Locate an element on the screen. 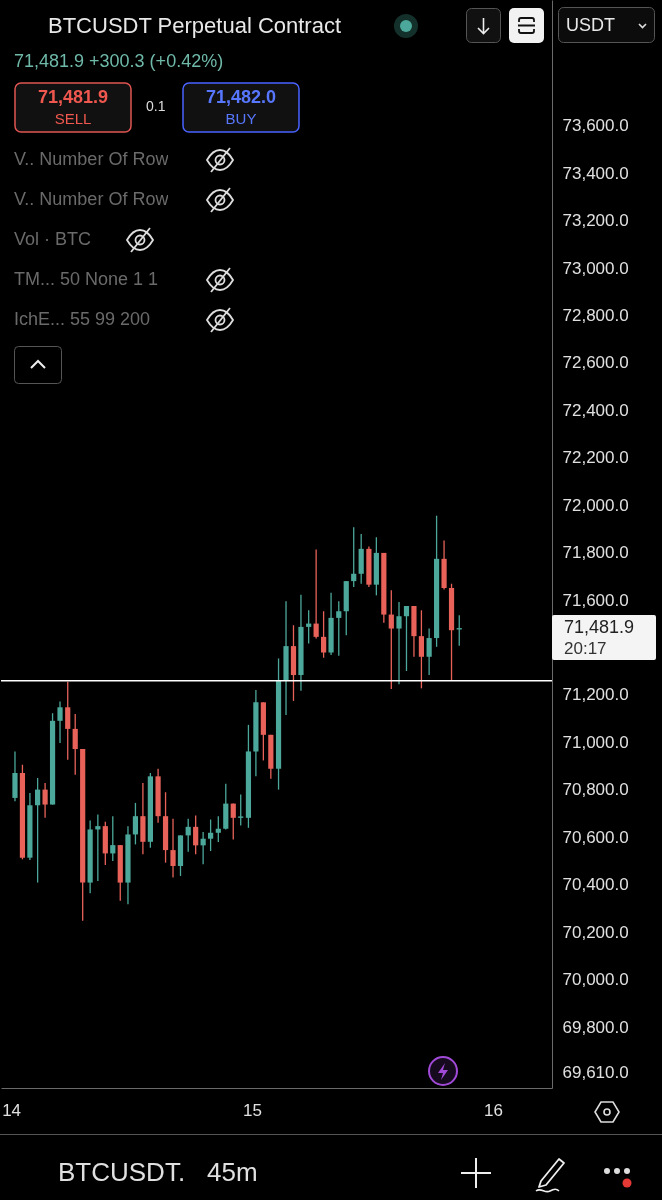  y-tick-label: 69,800.0 is located at coordinates (595, 1027).